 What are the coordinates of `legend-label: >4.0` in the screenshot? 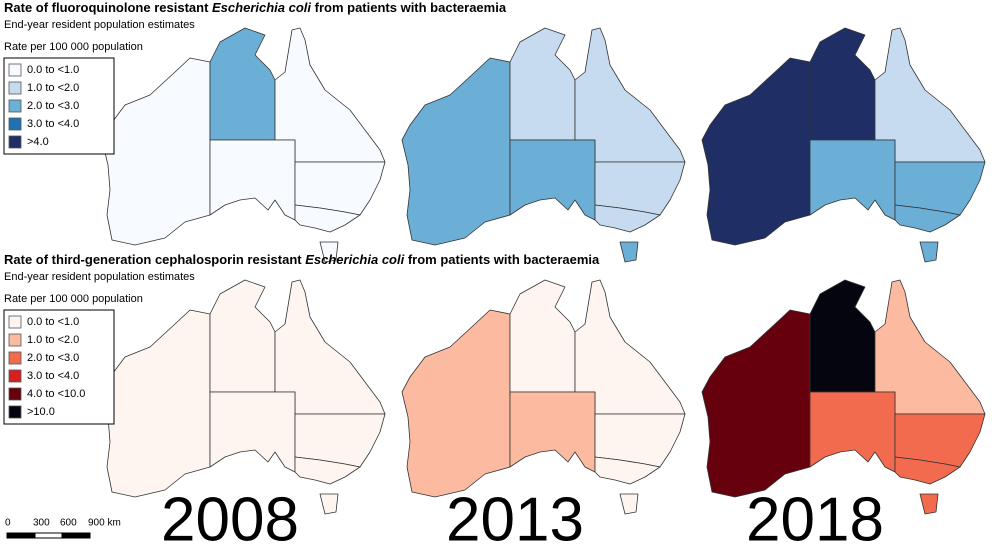 It's located at (38, 142).